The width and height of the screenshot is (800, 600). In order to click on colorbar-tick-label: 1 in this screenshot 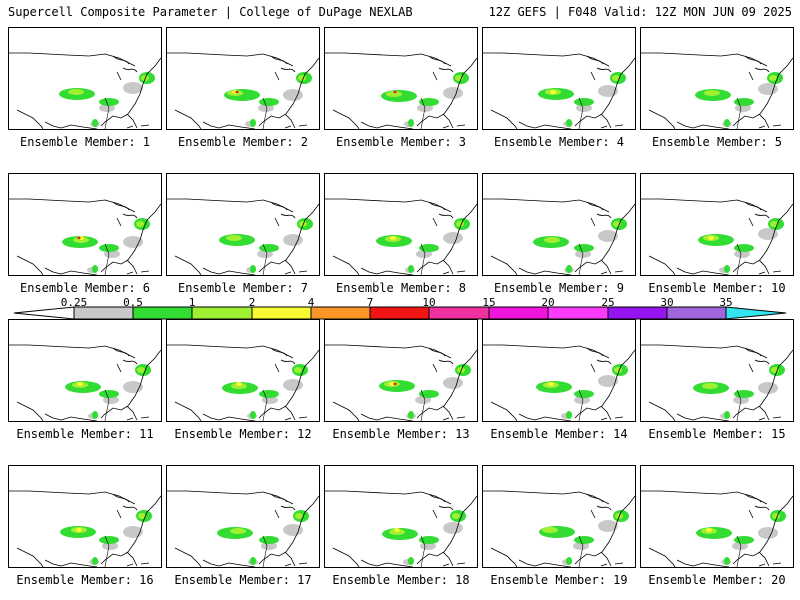, I will do `click(192, 302)`.